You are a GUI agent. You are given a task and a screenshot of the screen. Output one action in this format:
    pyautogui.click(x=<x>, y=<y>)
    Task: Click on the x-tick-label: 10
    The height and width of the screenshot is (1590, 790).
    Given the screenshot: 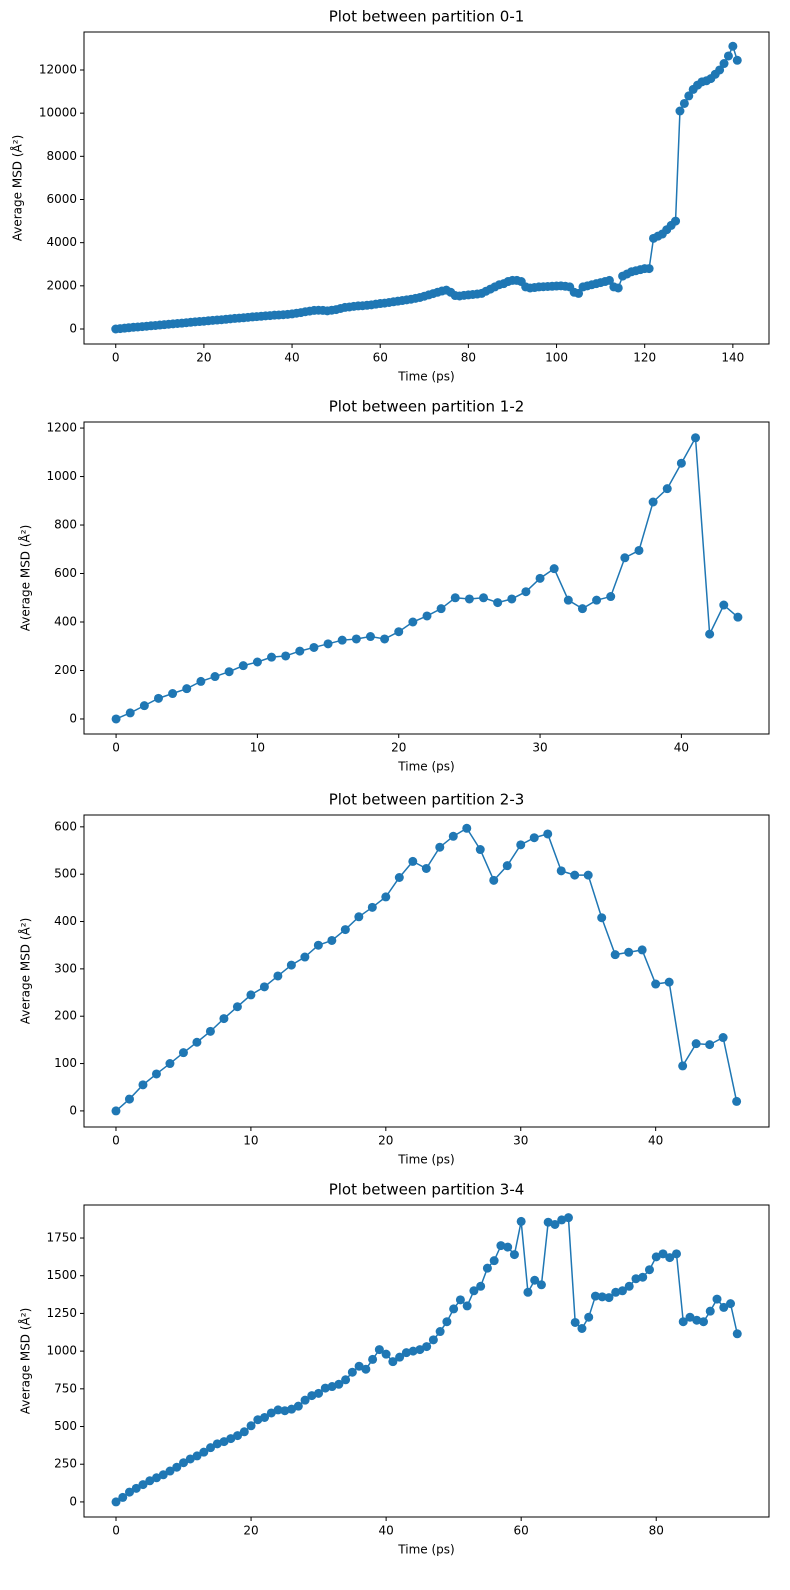 What is the action you would take?
    pyautogui.click(x=257, y=748)
    